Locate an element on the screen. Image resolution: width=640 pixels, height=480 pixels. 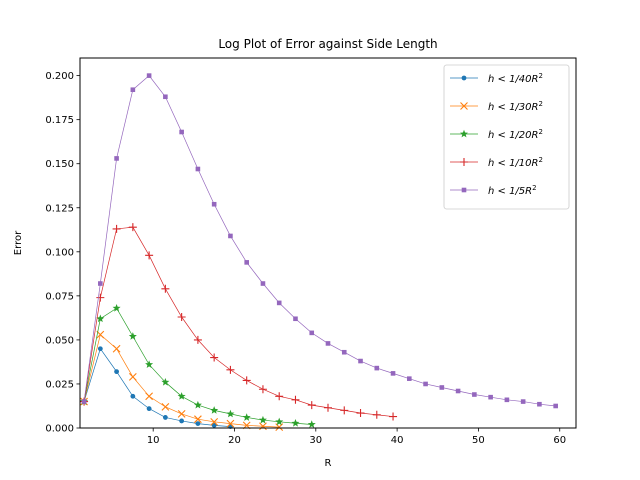
y-tick-label: 0.125 is located at coordinates (59, 208).